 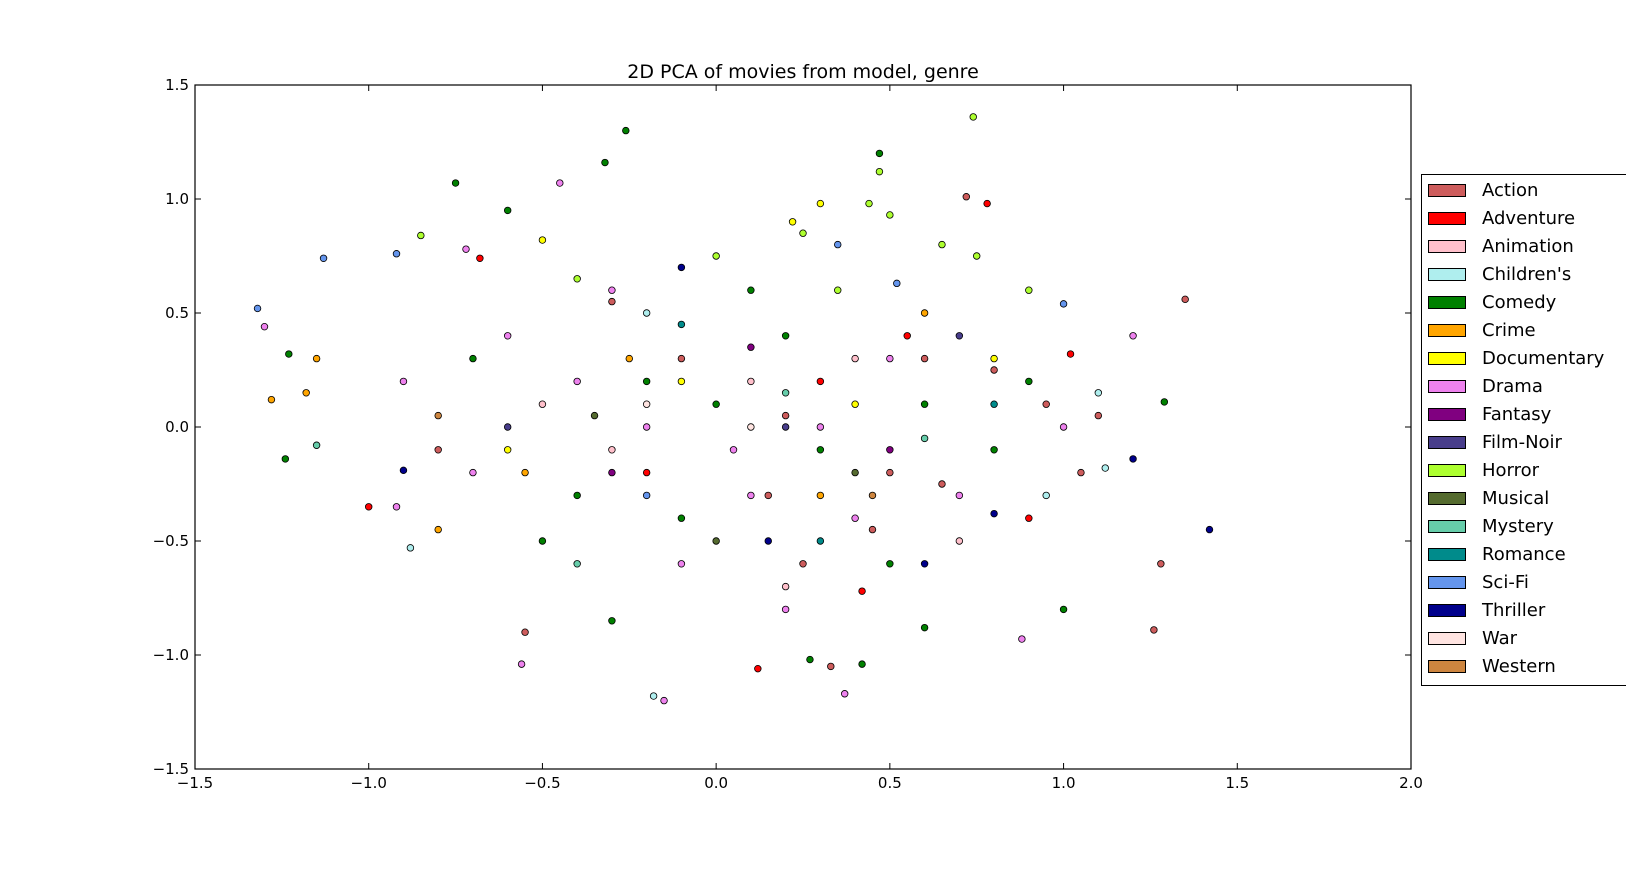 What do you see at coordinates (1522, 442) in the screenshot?
I see `legend-label: Film-Noir` at bounding box center [1522, 442].